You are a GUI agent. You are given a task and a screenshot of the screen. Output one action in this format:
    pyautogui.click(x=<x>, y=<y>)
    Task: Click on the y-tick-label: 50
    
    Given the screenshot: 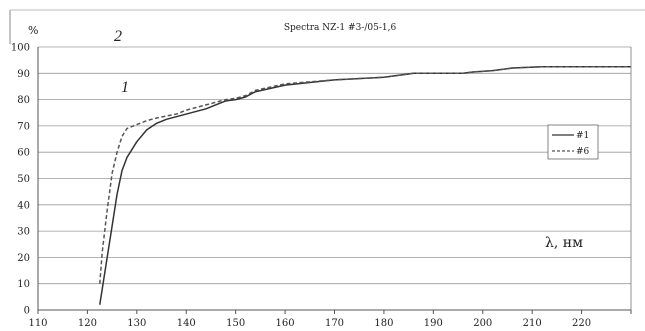 What is the action you would take?
    pyautogui.click(x=23, y=179)
    